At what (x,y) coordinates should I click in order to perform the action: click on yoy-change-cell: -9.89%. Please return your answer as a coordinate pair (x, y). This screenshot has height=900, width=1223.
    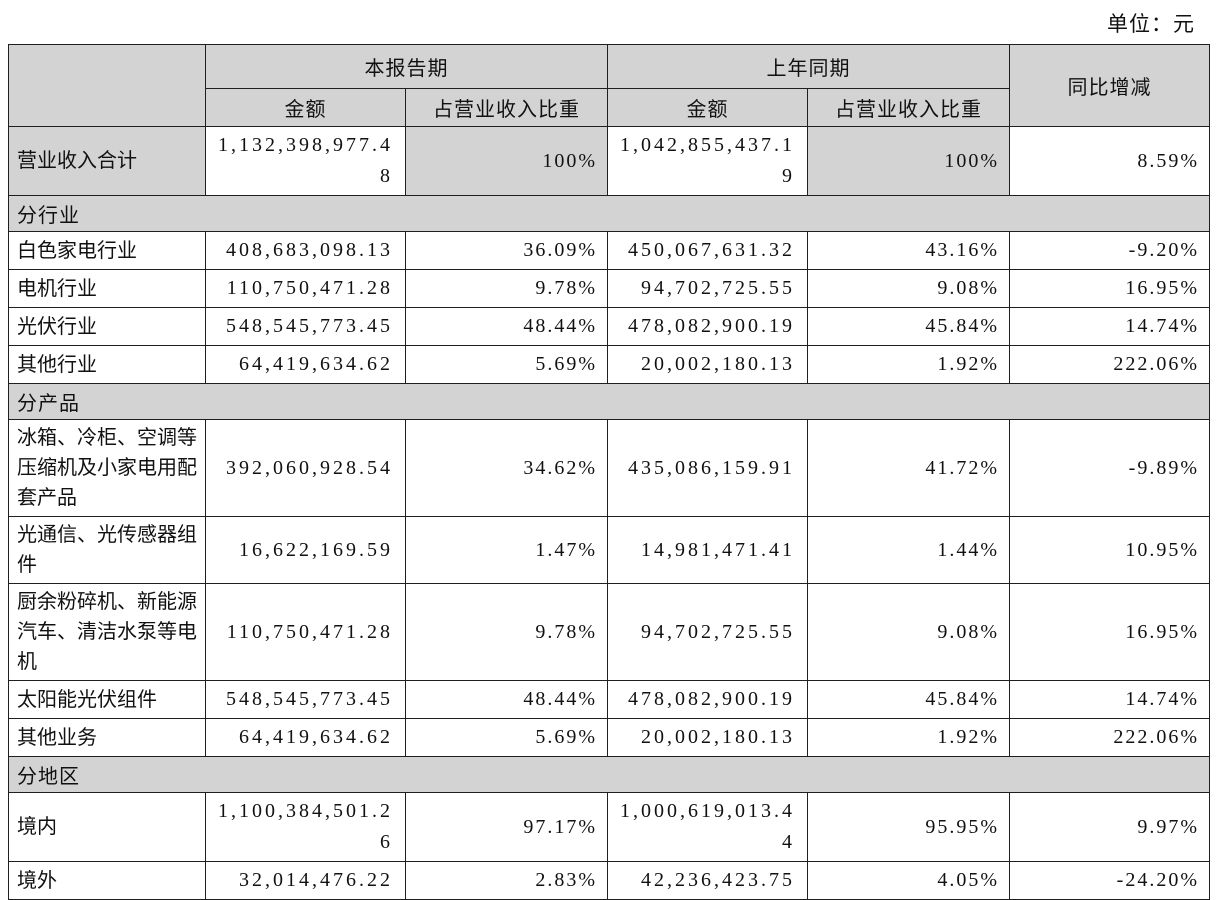
    Looking at the image, I should click on (1109, 468).